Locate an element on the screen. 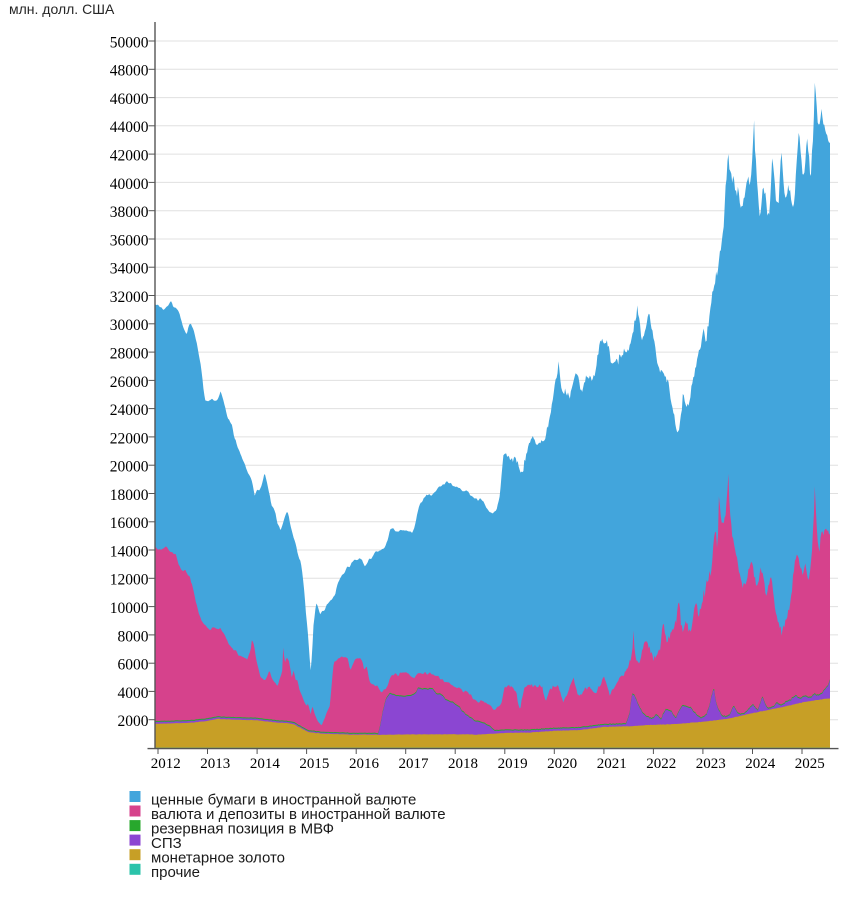 The width and height of the screenshot is (861, 899). svg-text: 48000 is located at coordinates (129, 71).